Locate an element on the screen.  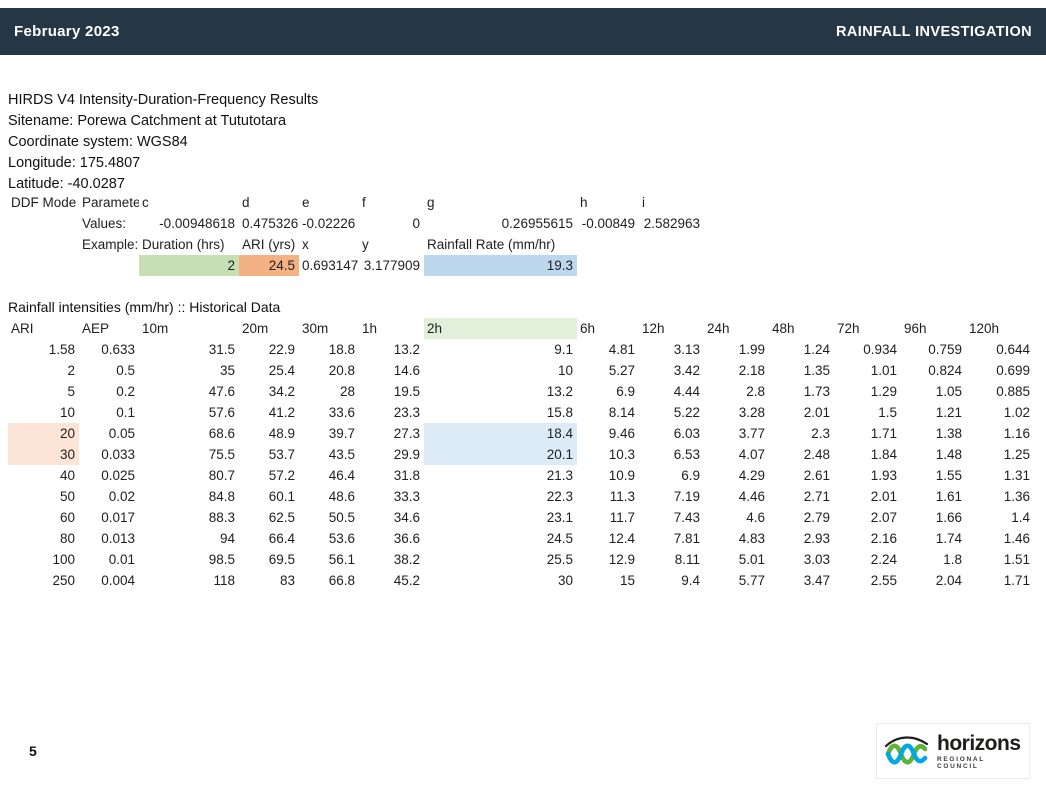
cell: 2.16 is located at coordinates (883, 538).